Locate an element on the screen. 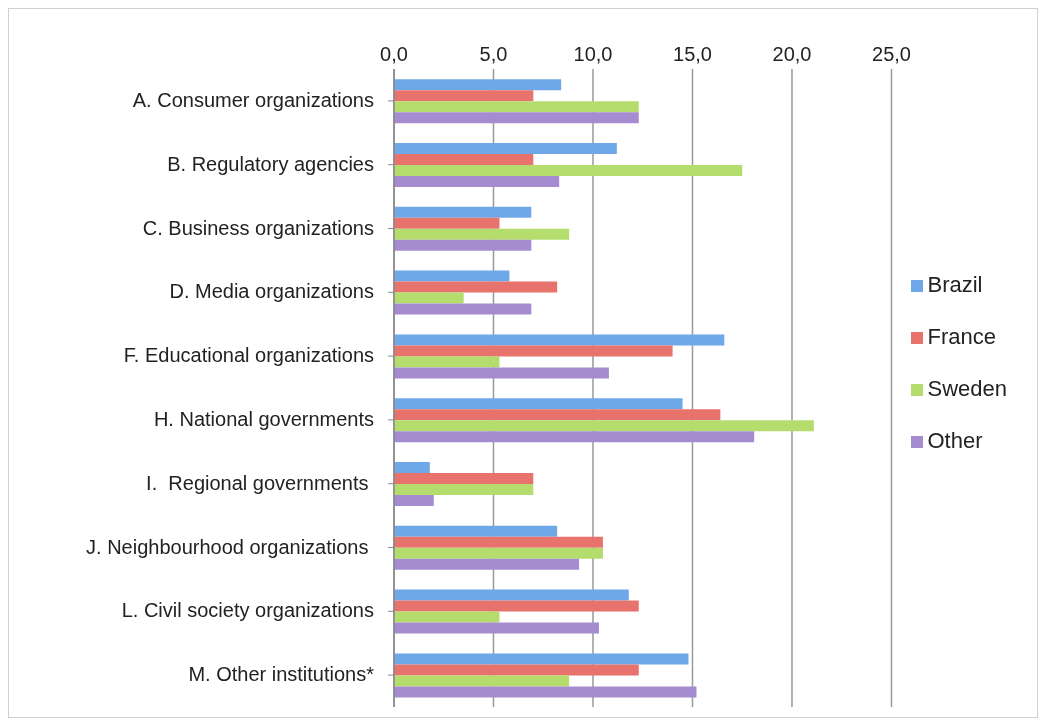 This screenshot has height=728, width=1048. y-tick-label: I. Regional governments is located at coordinates (260, 482).